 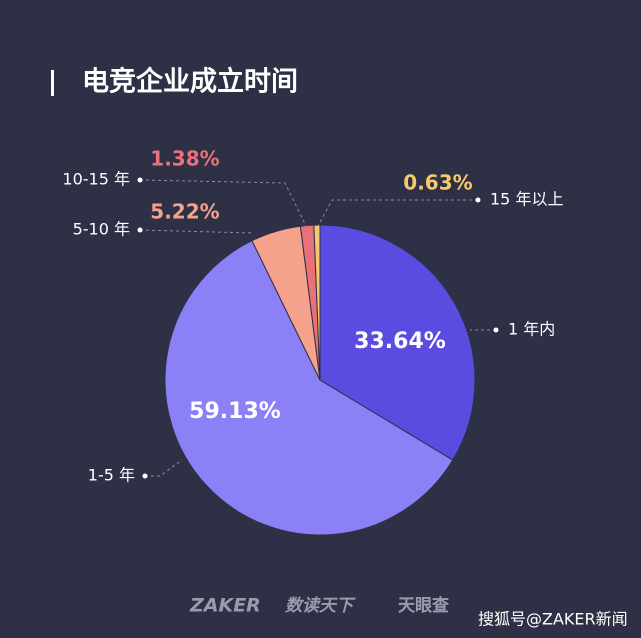 What do you see at coordinates (526, 199) in the screenshot?
I see `legend-label: 15 年以上` at bounding box center [526, 199].